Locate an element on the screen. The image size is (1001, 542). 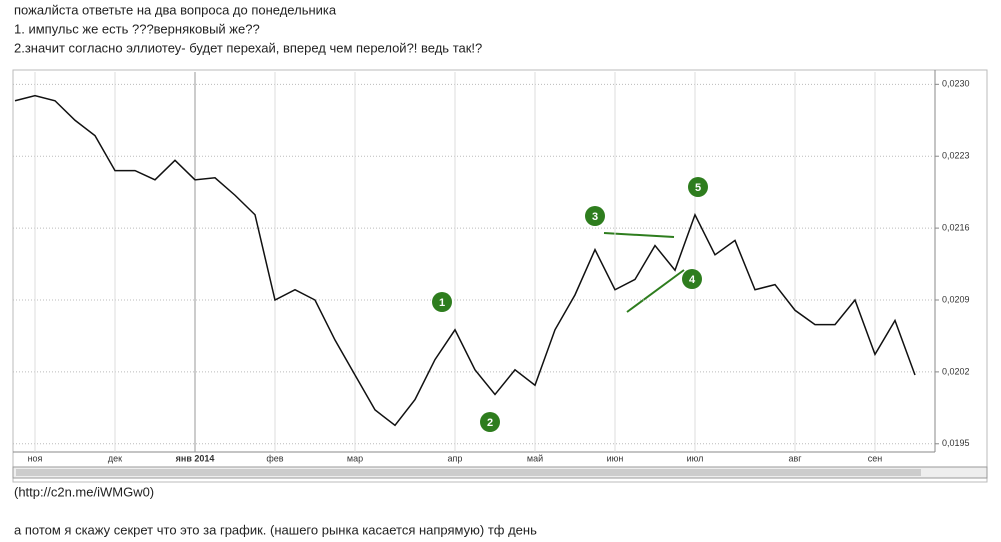
wave-label: 5 is located at coordinates (698, 188).